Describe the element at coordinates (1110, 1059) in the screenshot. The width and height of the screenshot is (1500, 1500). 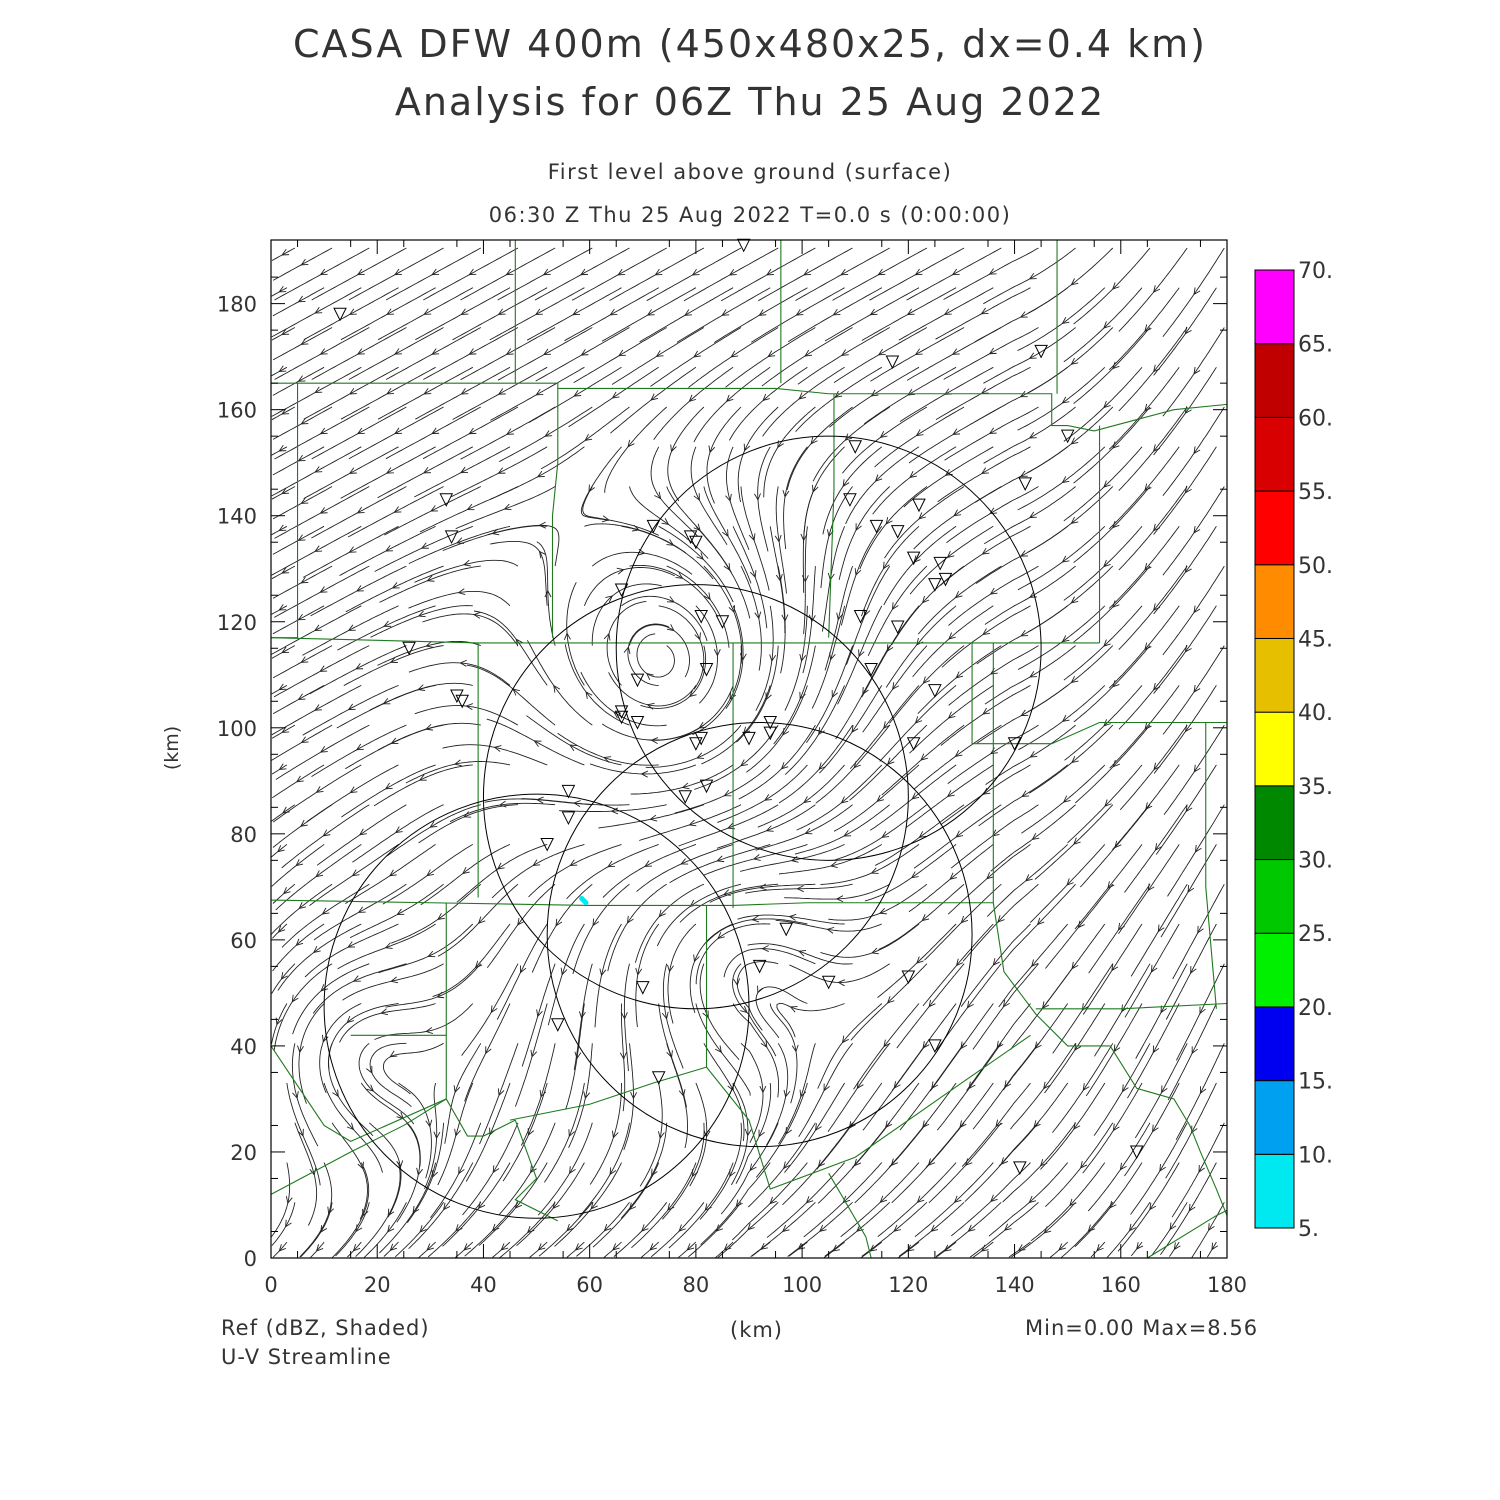
I see `county-line` at that location.